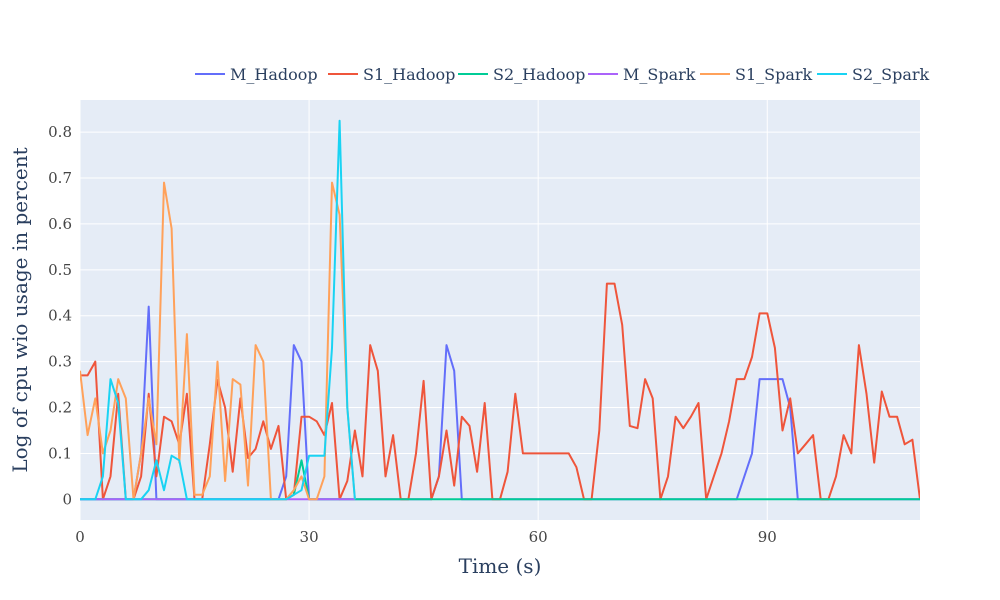  What do you see at coordinates (218, 341) in the screenshot?
I see `series-line-s1-spark` at bounding box center [218, 341].